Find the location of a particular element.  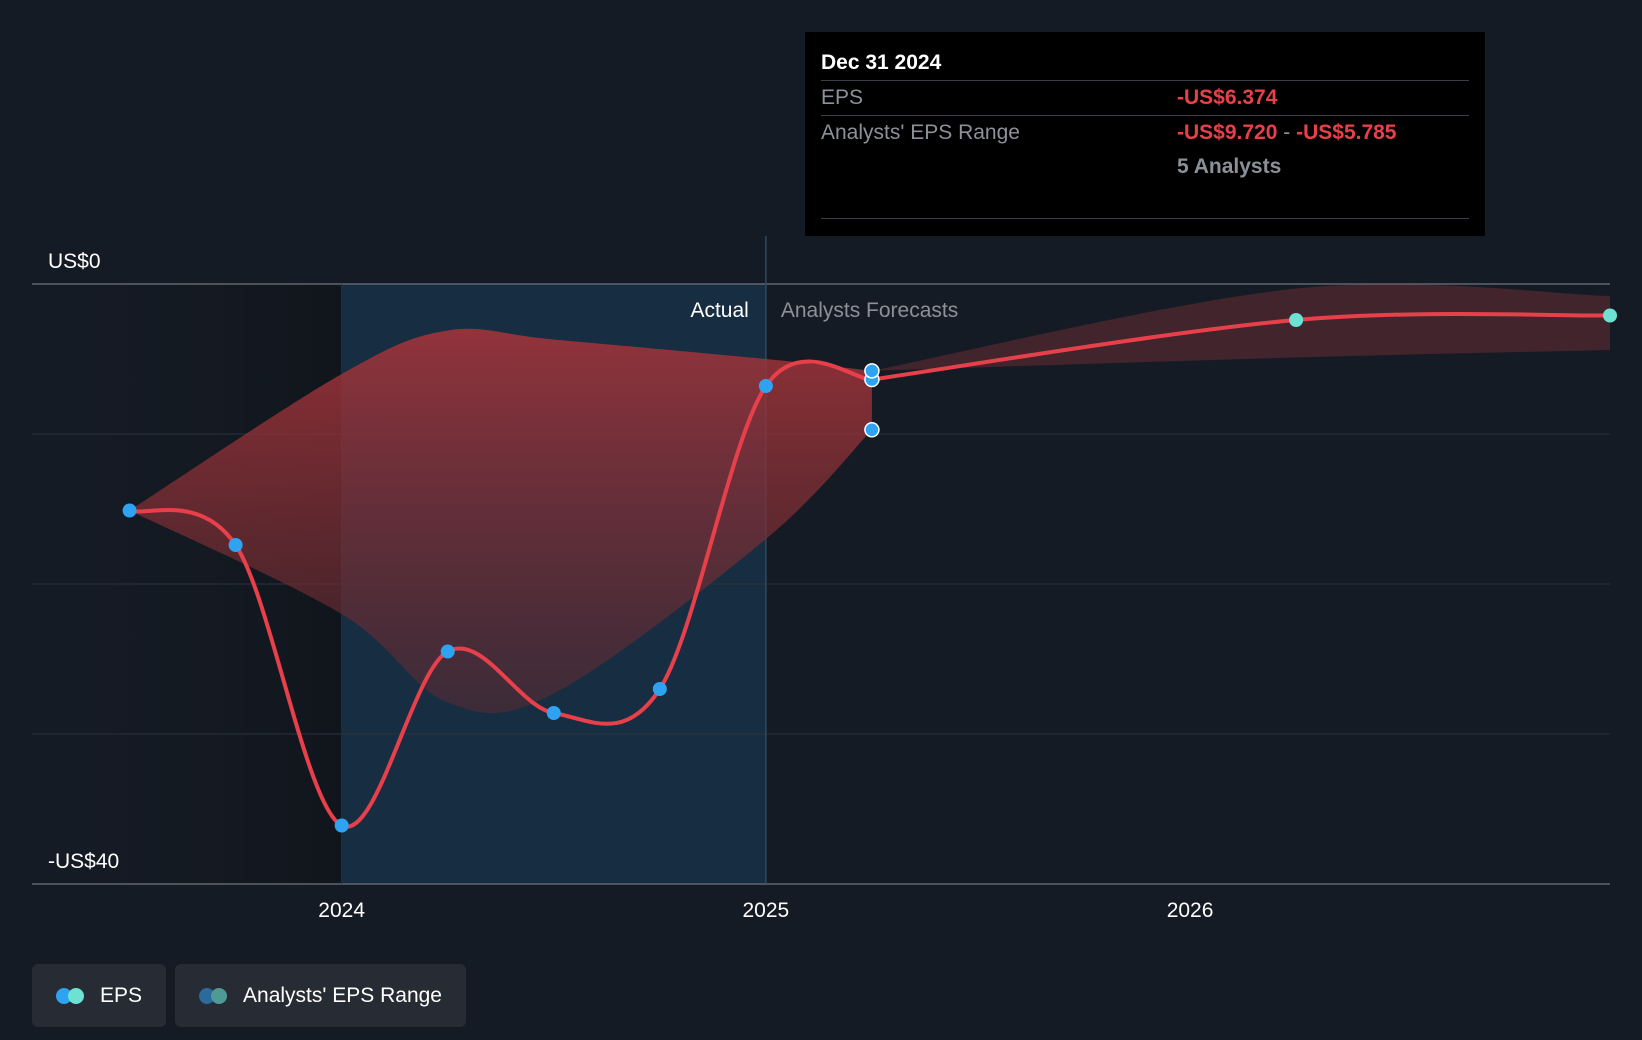

legend-item-range: Analysts' EPS Range is located at coordinates (320, 995).